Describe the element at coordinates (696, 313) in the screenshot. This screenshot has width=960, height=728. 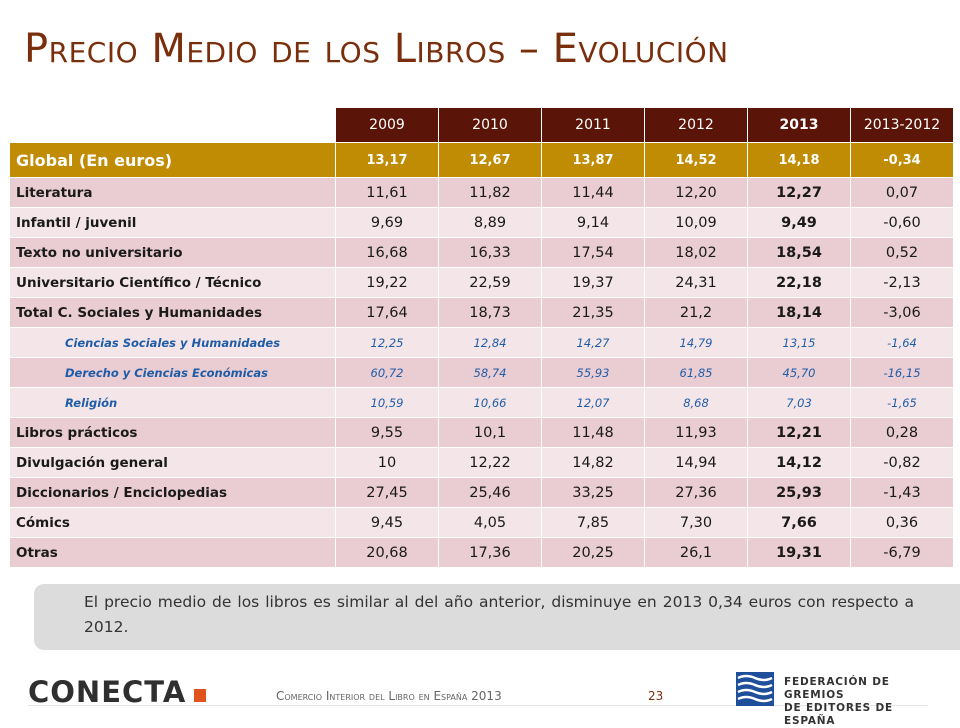
I see `cell-value: 21,2` at that location.